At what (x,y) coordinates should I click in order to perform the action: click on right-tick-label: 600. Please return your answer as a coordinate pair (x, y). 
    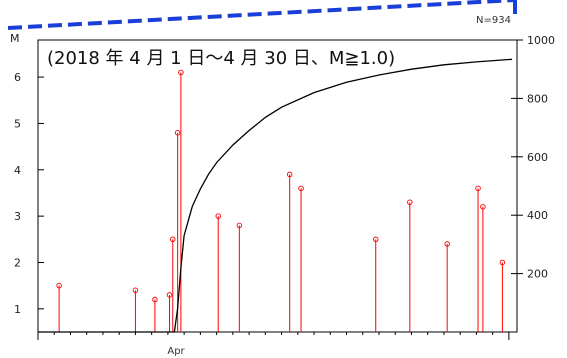
    Looking at the image, I should click on (537, 157).